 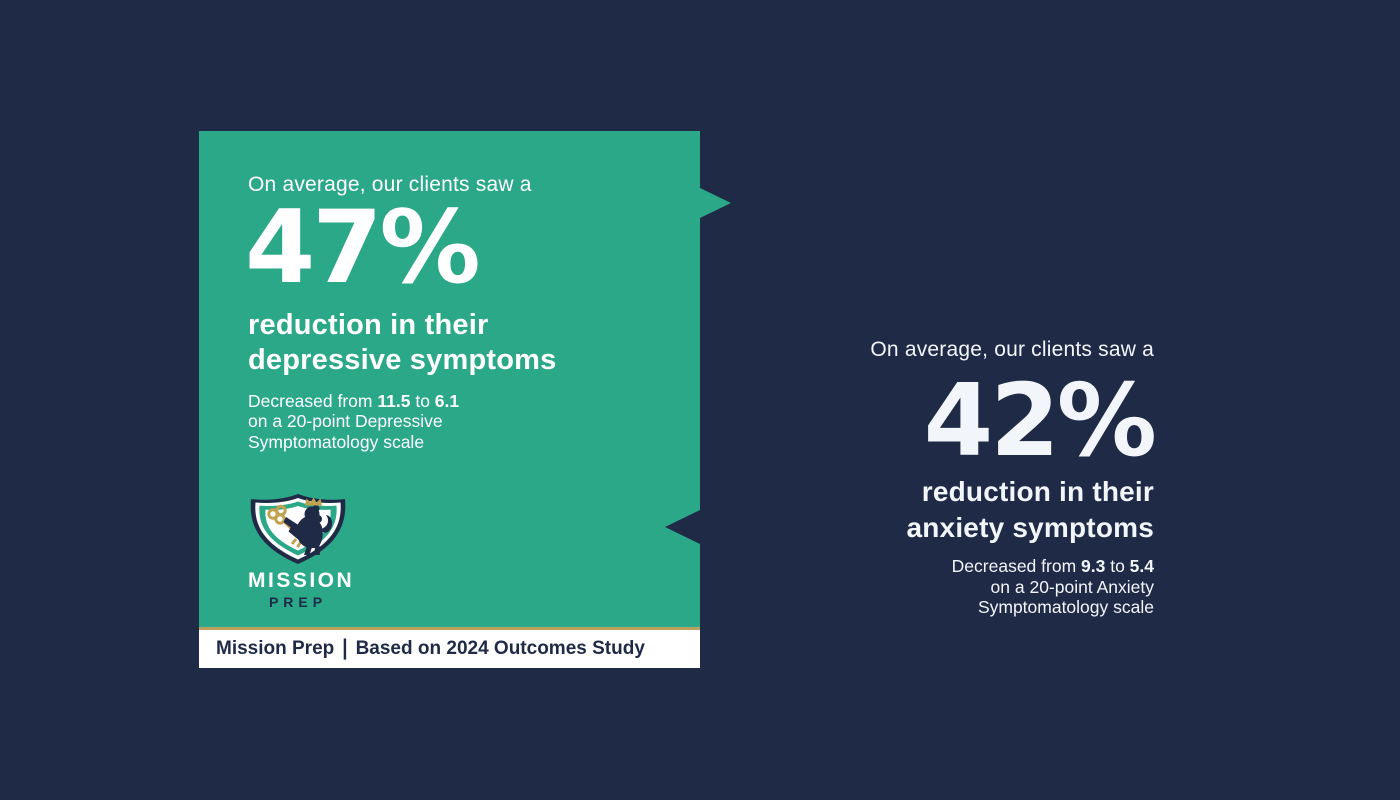 What do you see at coordinates (390, 184) in the screenshot?
I see `card-intro-text: On average, our clients saw a` at bounding box center [390, 184].